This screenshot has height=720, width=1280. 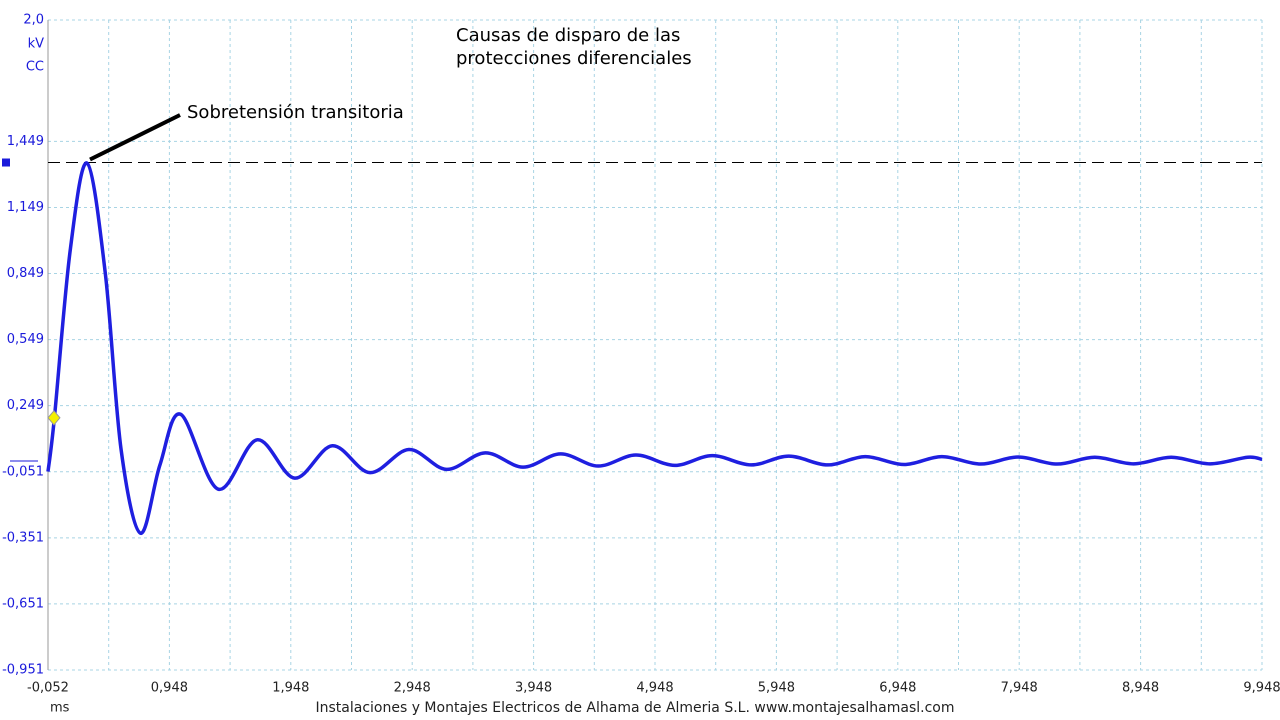 I want to click on y-tick-label: -0,651, so click(x=23, y=603).